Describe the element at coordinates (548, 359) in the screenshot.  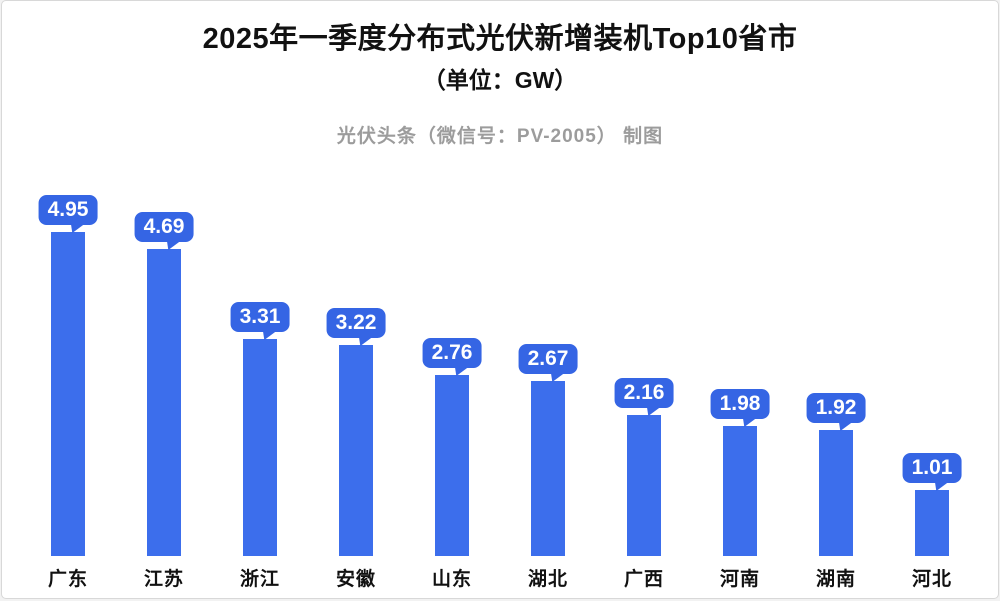
I see `value-label-bubble: 2.67` at that location.